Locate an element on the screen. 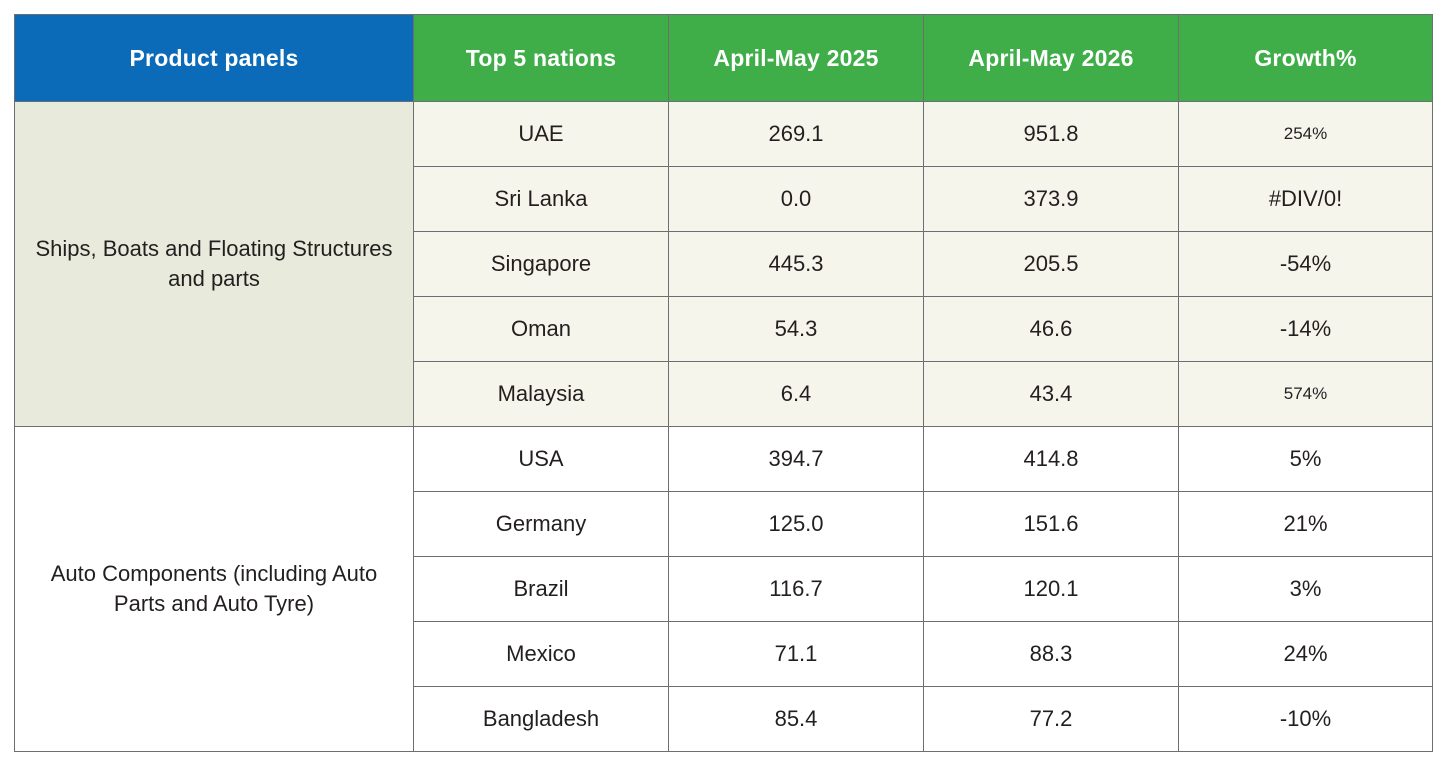  header-growth: Growth% is located at coordinates (1305, 58).